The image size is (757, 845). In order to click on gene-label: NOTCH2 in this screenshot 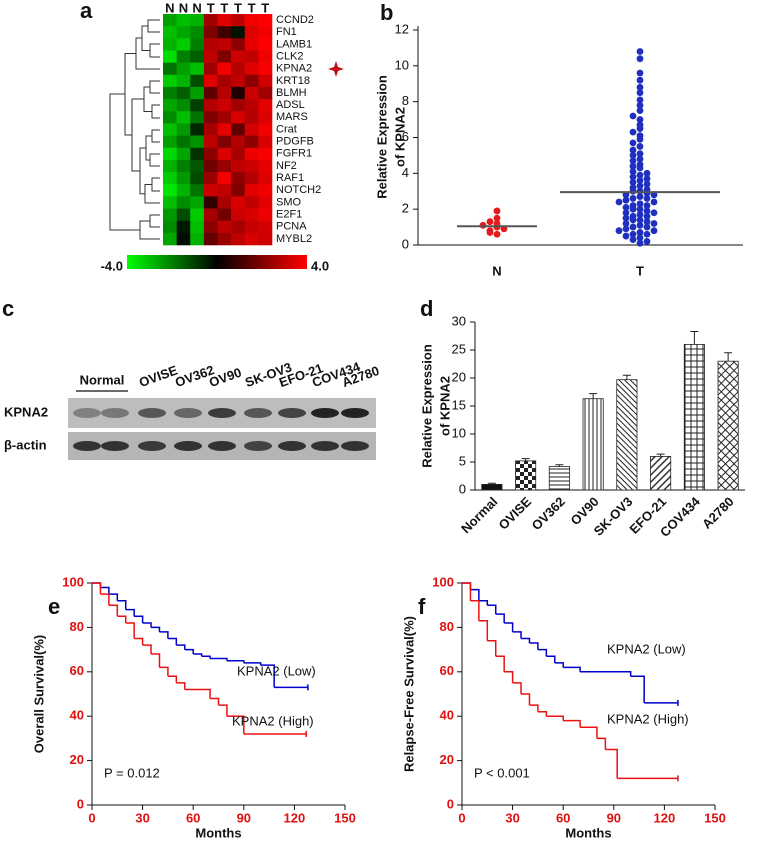, I will do `click(298, 190)`.